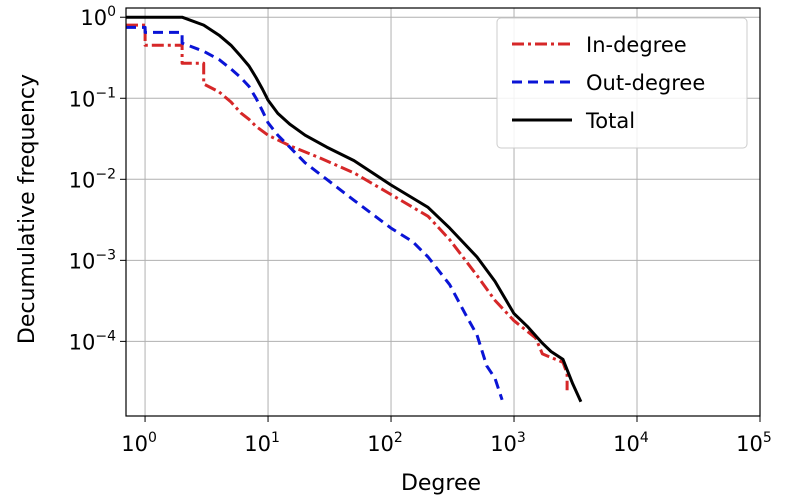  I want to click on legend-label: Total, so click(610, 121).